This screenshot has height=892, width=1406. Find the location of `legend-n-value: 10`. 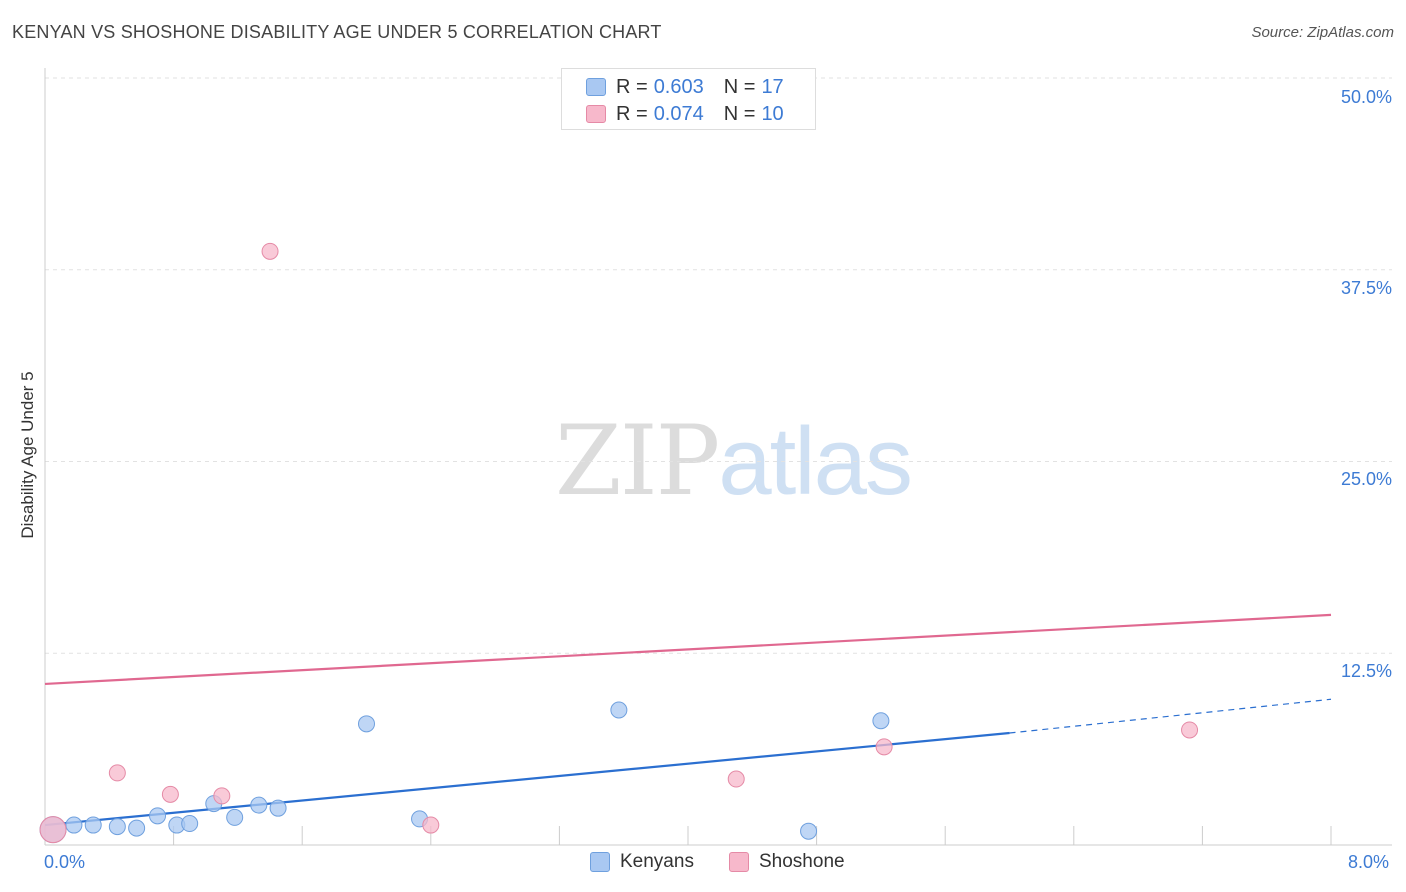

legend-n-value: 10 is located at coordinates (772, 113).